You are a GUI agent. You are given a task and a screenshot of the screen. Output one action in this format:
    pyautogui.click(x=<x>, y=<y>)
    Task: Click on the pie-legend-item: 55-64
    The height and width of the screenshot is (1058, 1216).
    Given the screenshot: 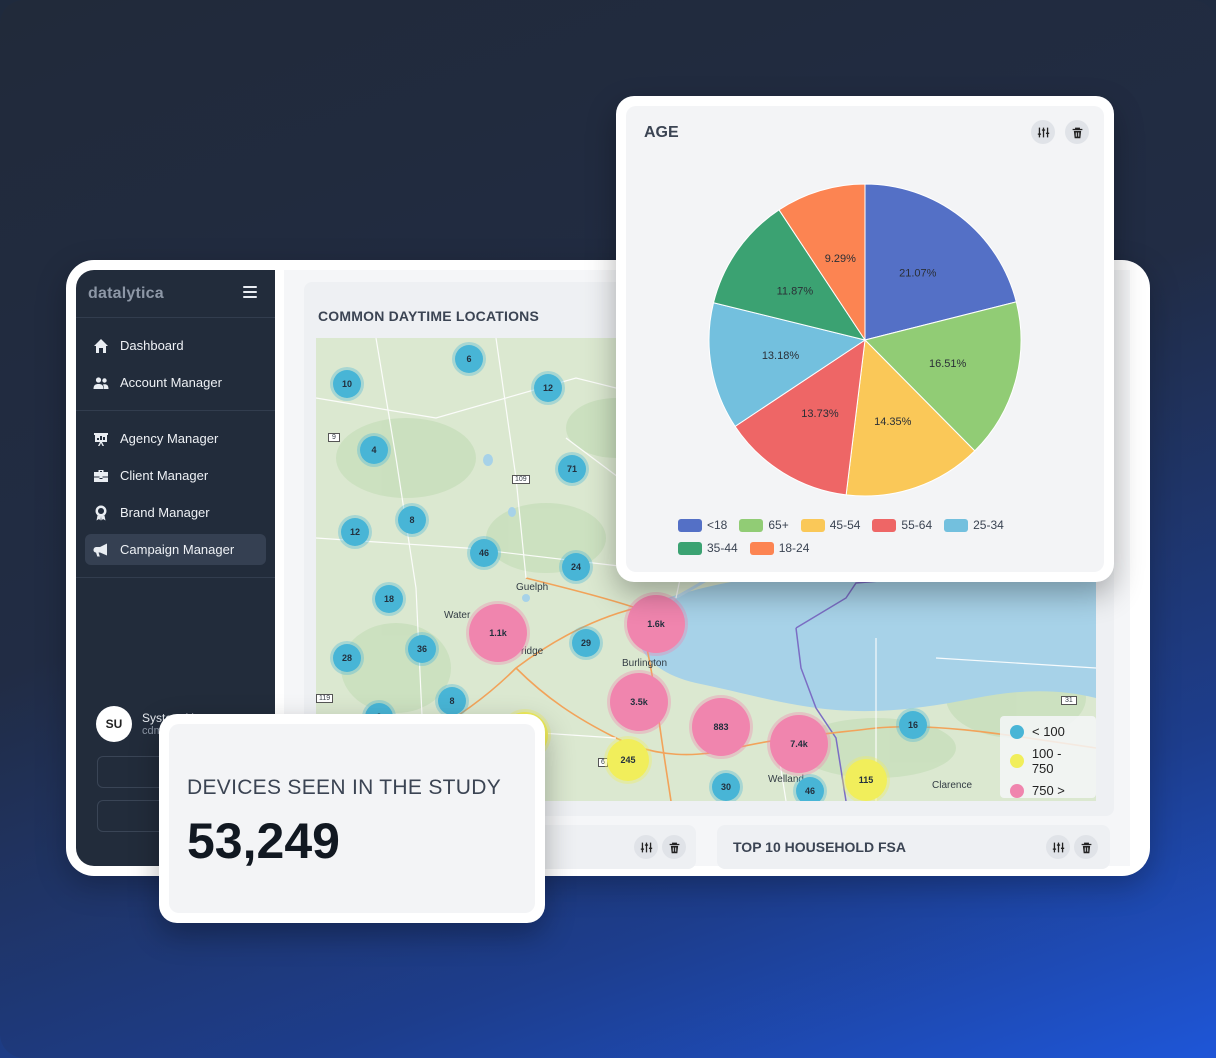 What is the action you would take?
    pyautogui.click(x=902, y=525)
    